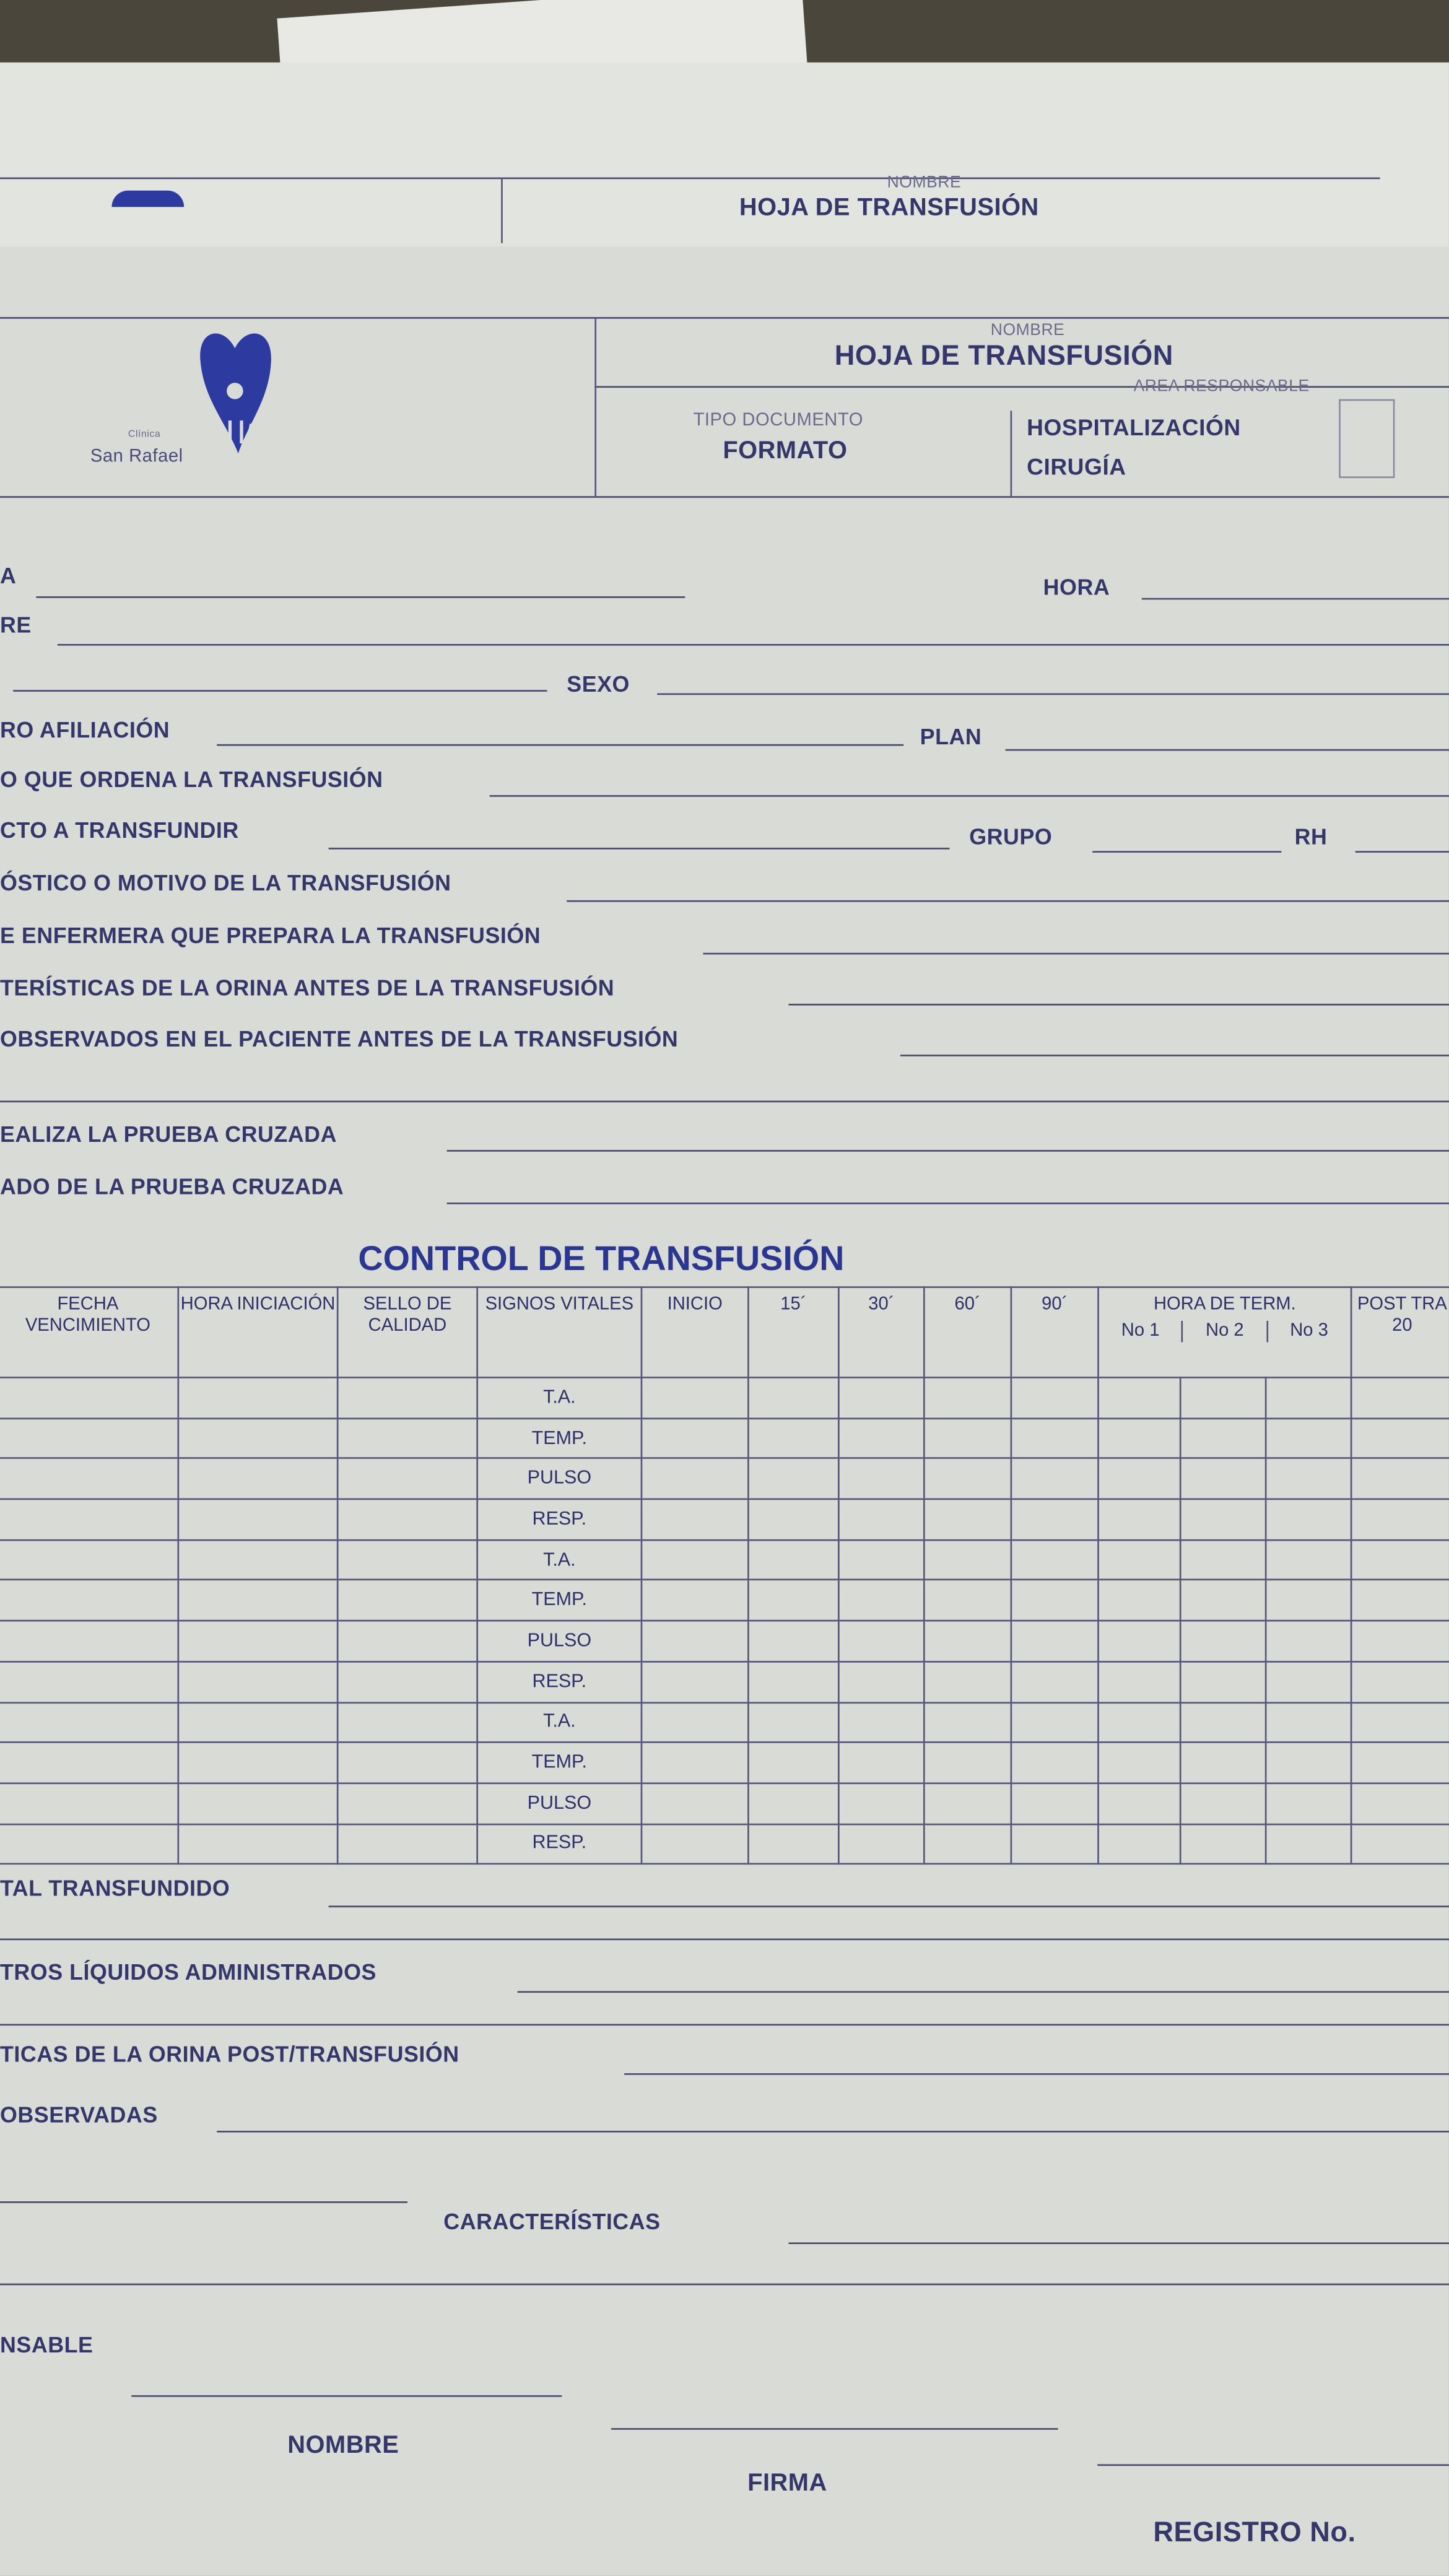 The width and height of the screenshot is (1449, 2576). Describe the element at coordinates (280, 691) in the screenshot. I see `field-edad-input` at that location.